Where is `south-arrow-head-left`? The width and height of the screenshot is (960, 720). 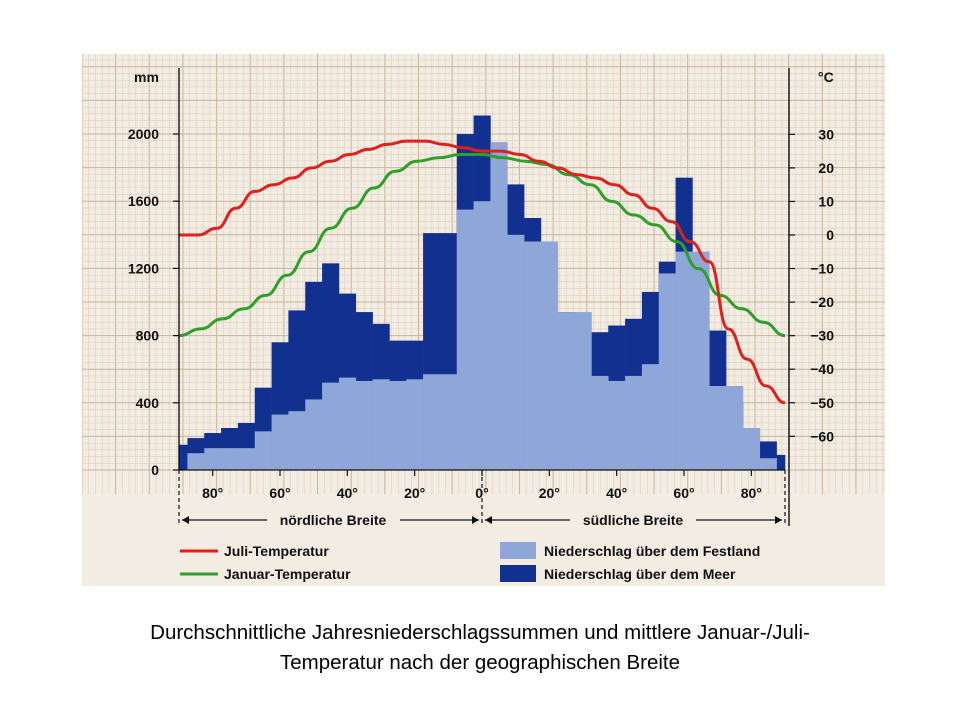 south-arrow-head-left is located at coordinates (488, 520).